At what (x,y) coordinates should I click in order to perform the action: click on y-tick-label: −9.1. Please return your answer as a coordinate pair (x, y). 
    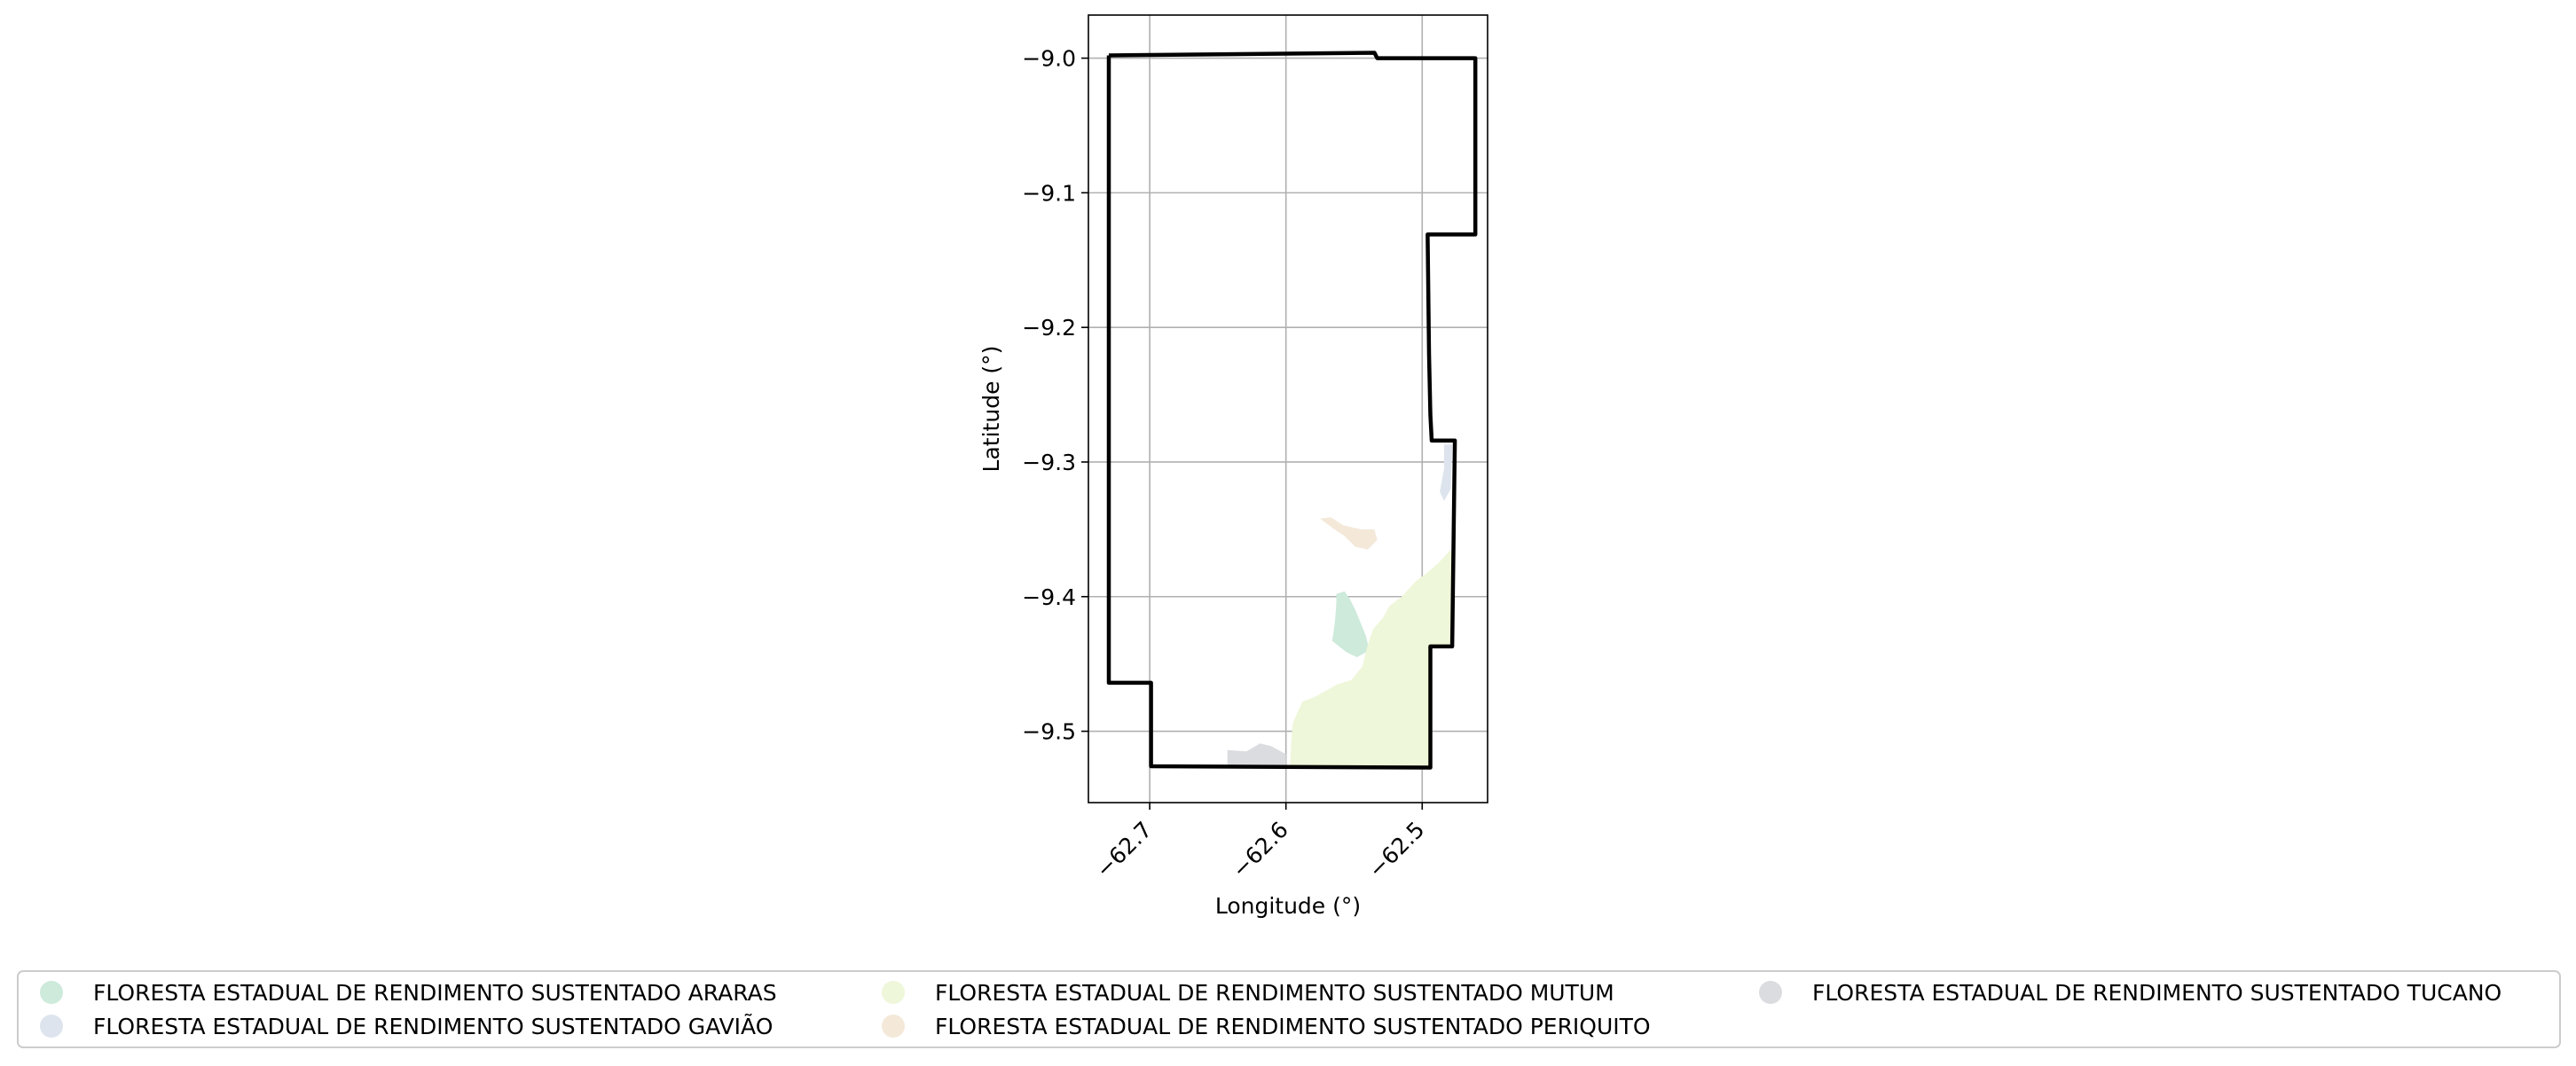
    Looking at the image, I should click on (1049, 193).